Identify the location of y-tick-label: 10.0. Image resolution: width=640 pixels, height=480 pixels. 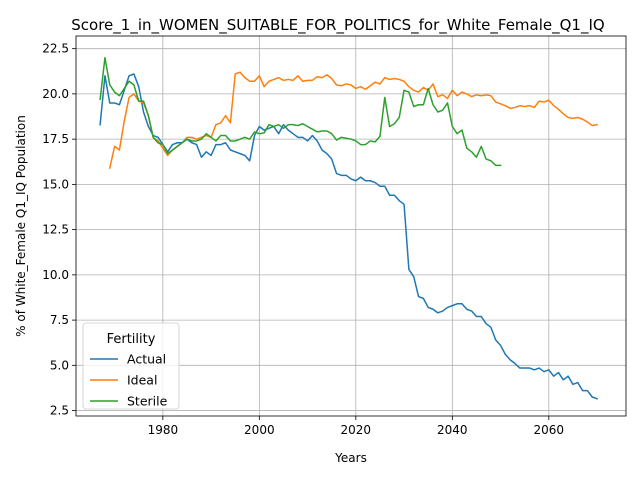
(55, 275).